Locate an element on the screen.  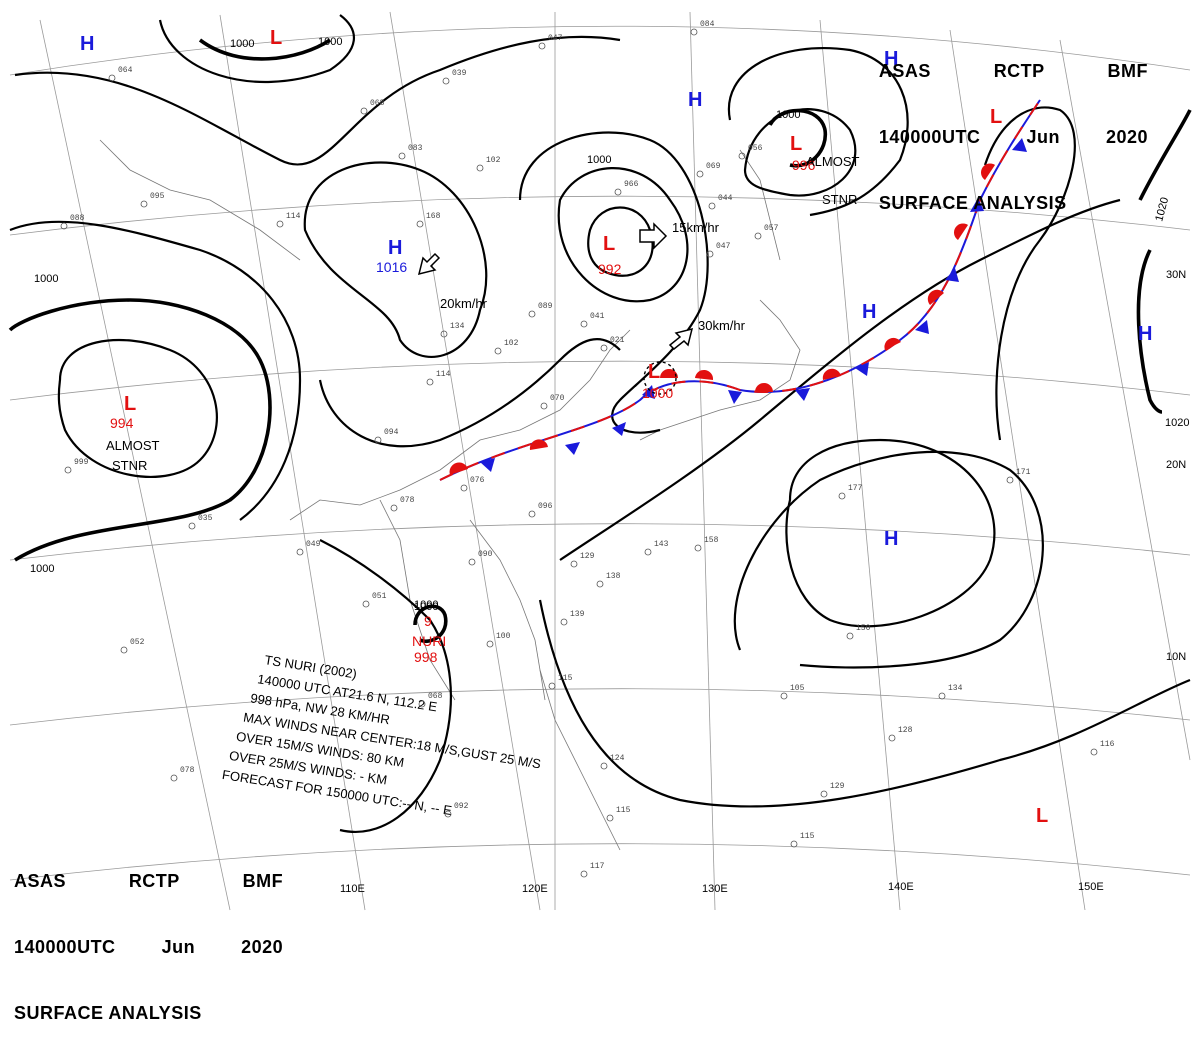
station-pressure-value: 150 is located at coordinates (863, 628).